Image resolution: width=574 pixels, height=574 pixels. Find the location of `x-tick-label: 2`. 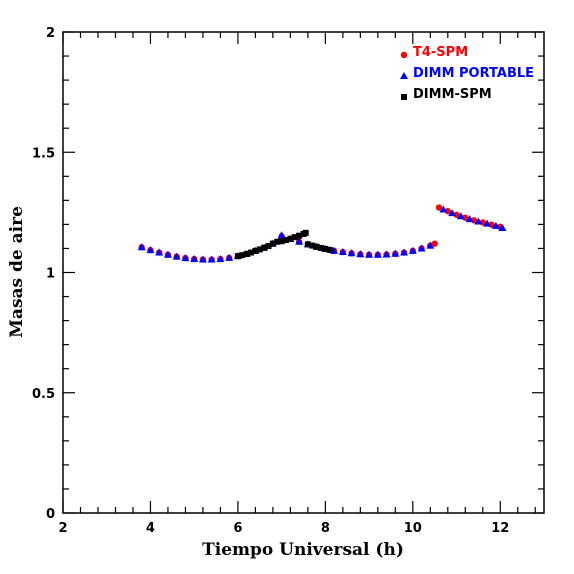

x-tick-label: 2 is located at coordinates (62, 528).